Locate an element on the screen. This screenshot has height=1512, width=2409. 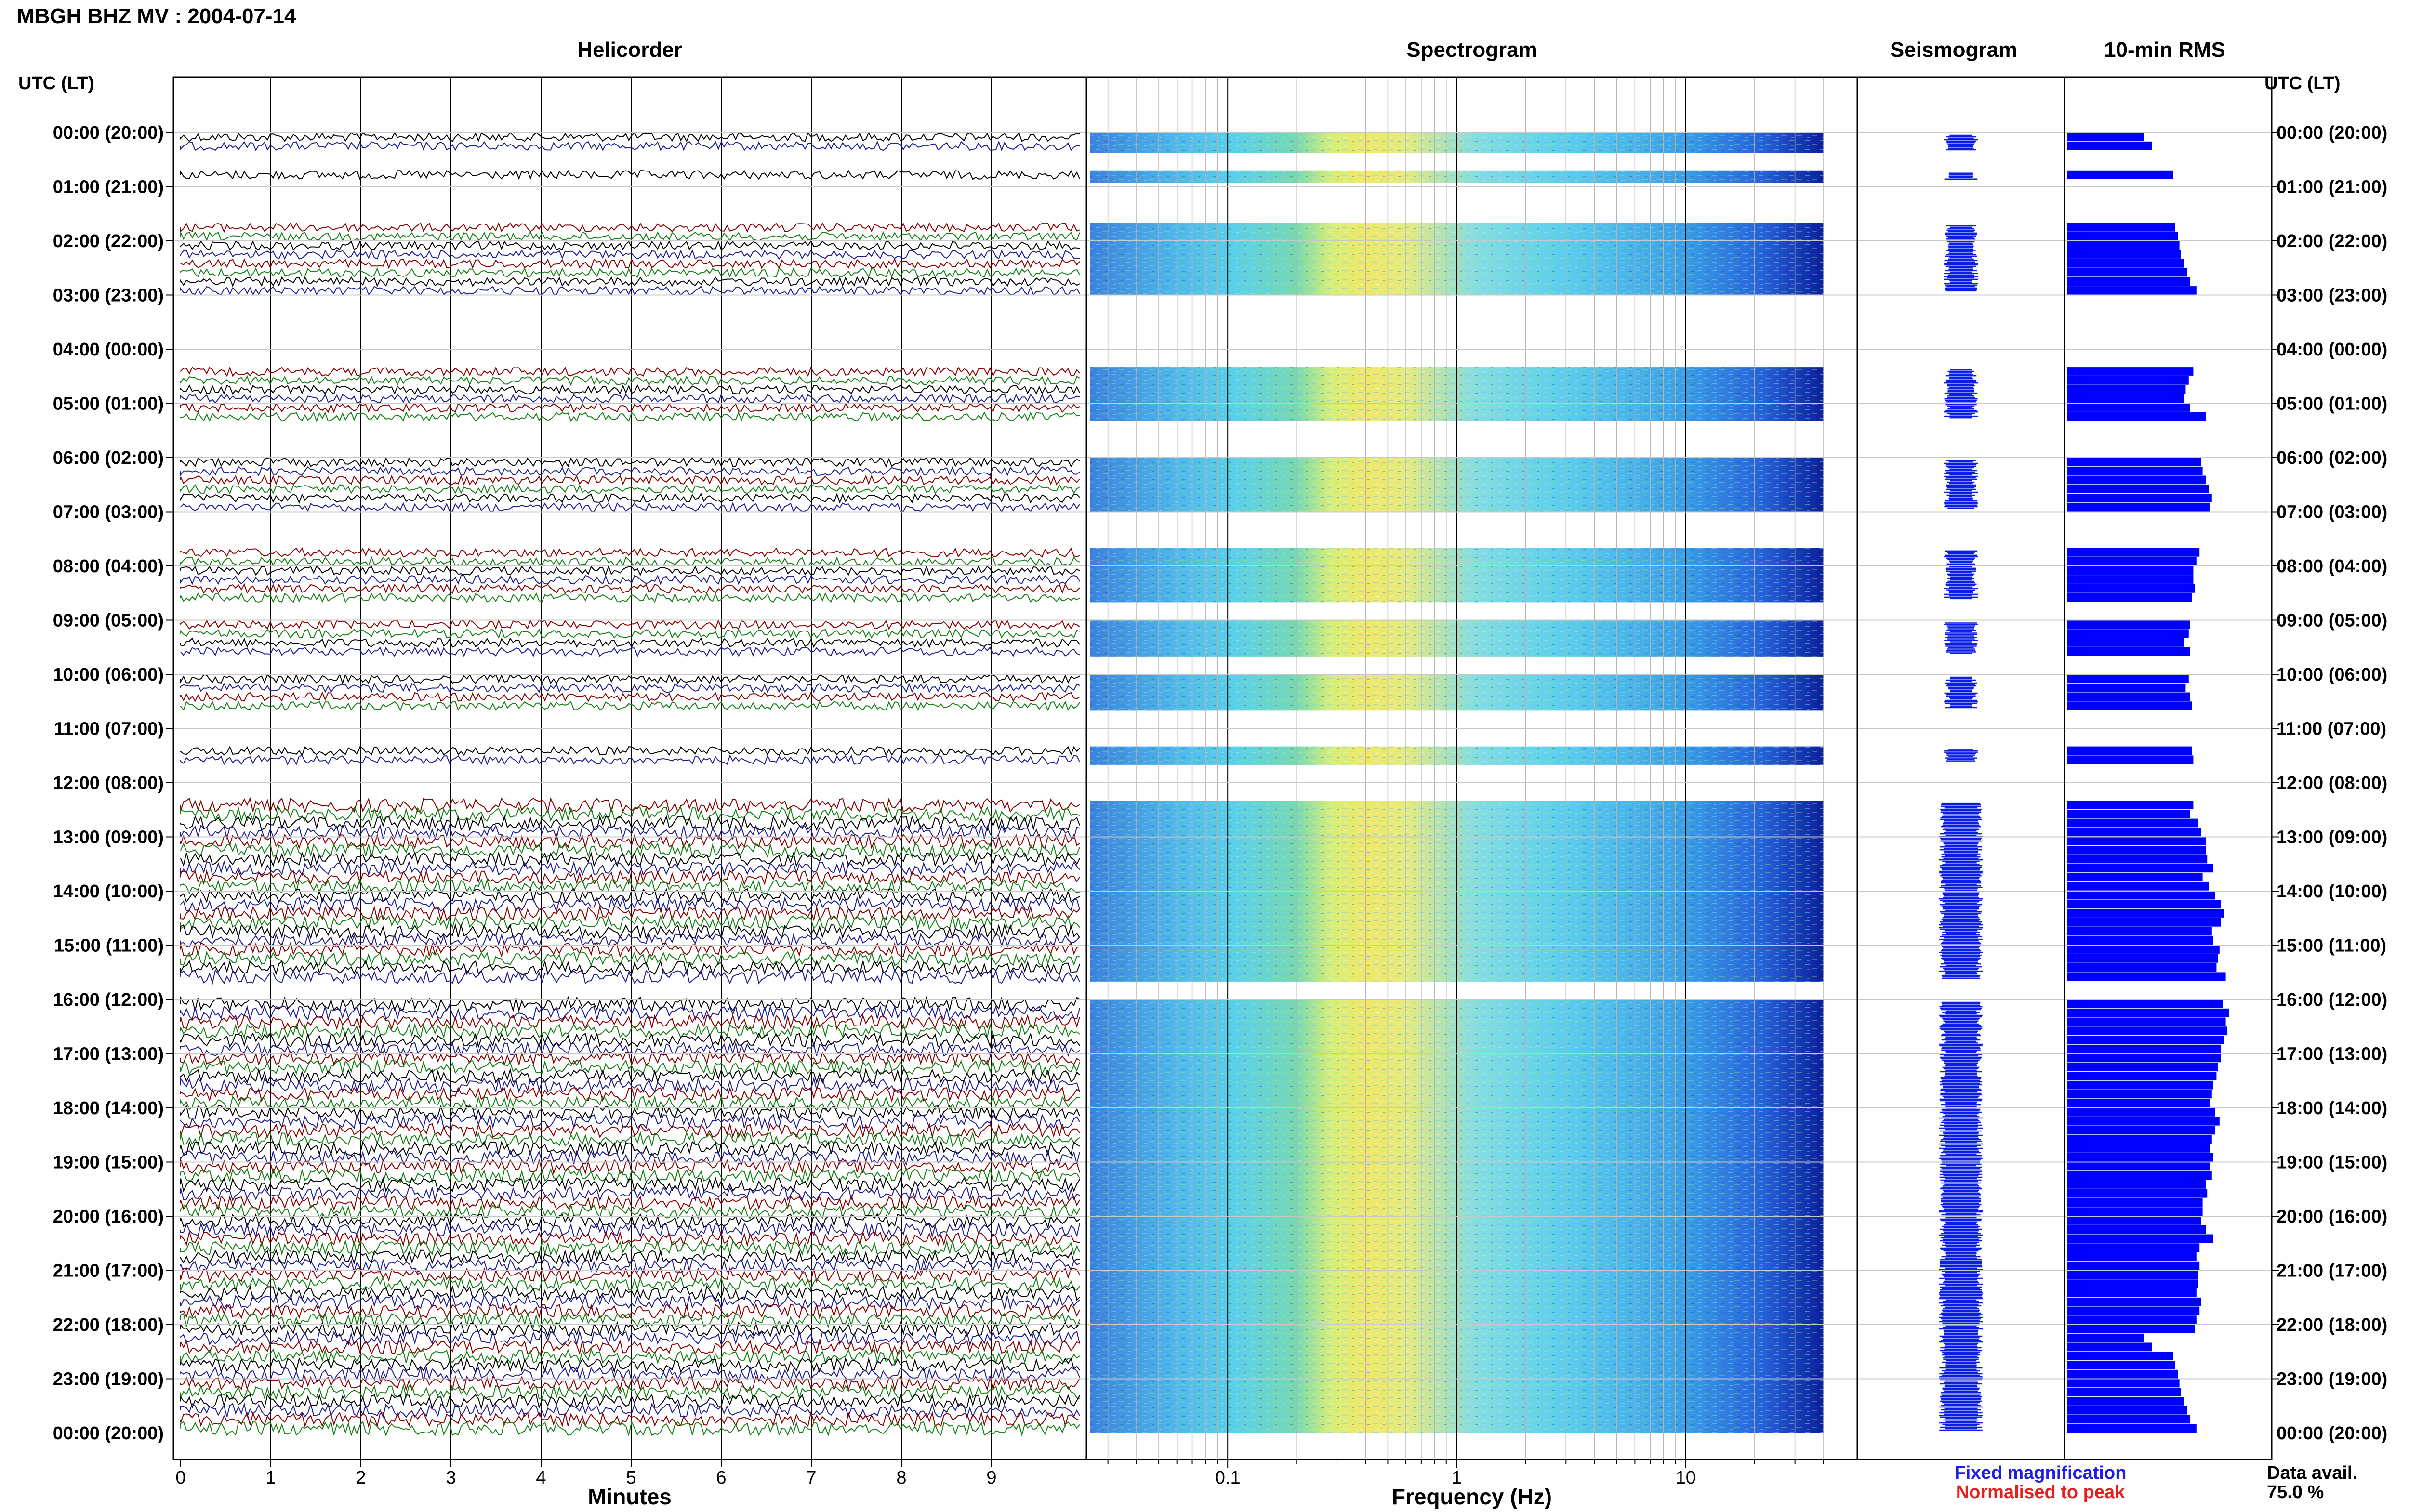
spectrogram-x-tick-label: 0.1 is located at coordinates (1228, 1478).